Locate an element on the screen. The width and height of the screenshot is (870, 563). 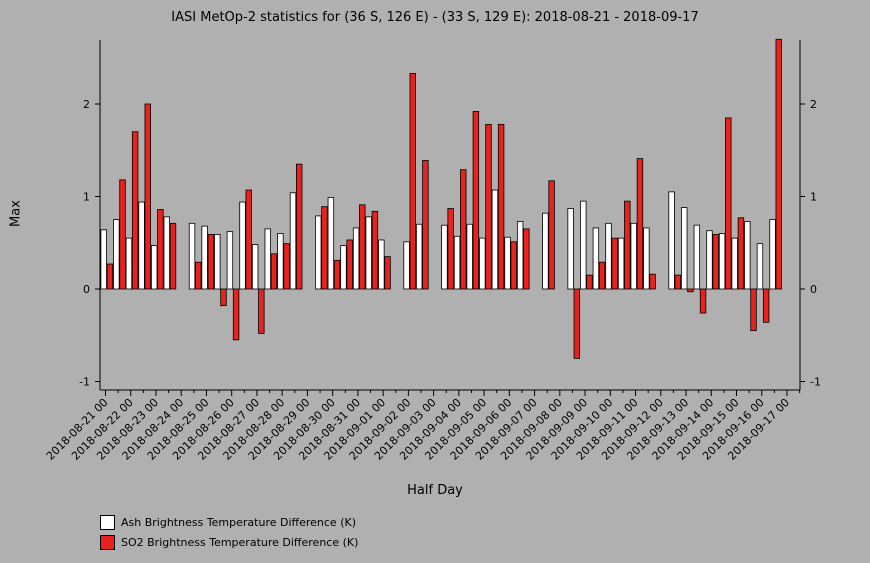
x-axis-label: Half Day is located at coordinates (435, 490).